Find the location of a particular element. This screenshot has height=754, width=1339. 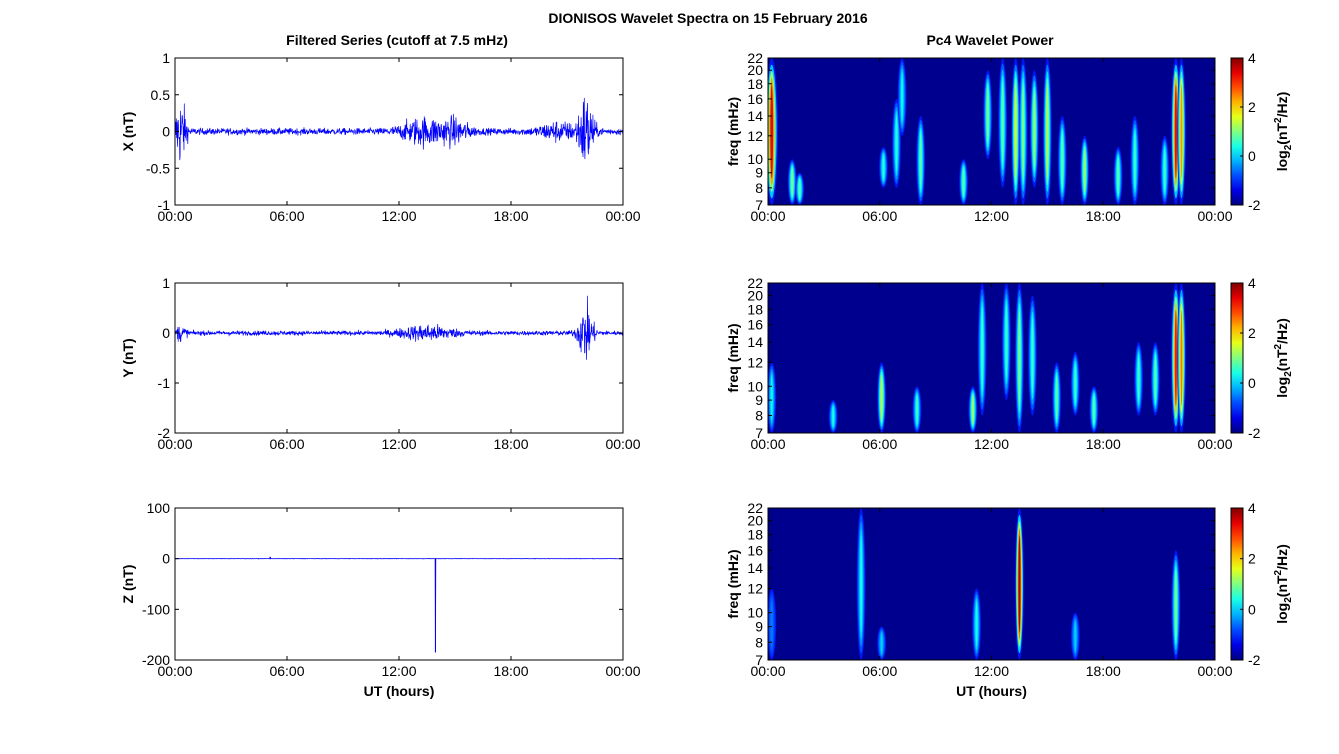

y-tick-label: 0 is located at coordinates (166, 333).